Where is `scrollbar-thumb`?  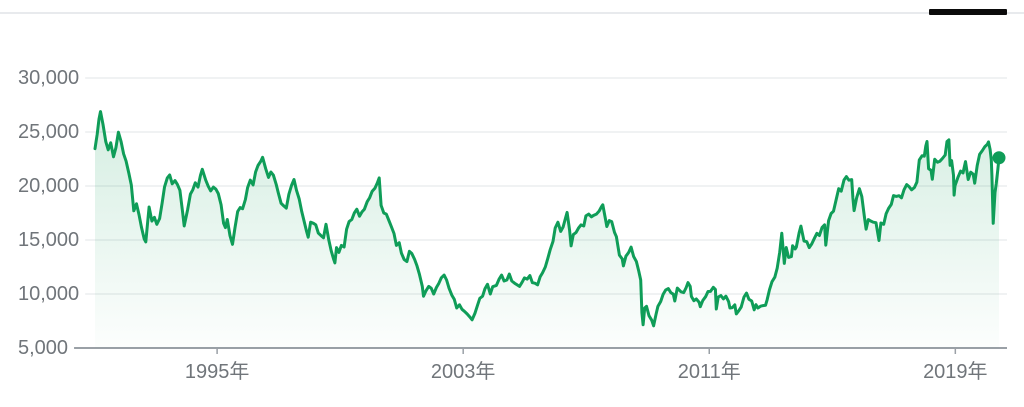 scrollbar-thumb is located at coordinates (968, 12).